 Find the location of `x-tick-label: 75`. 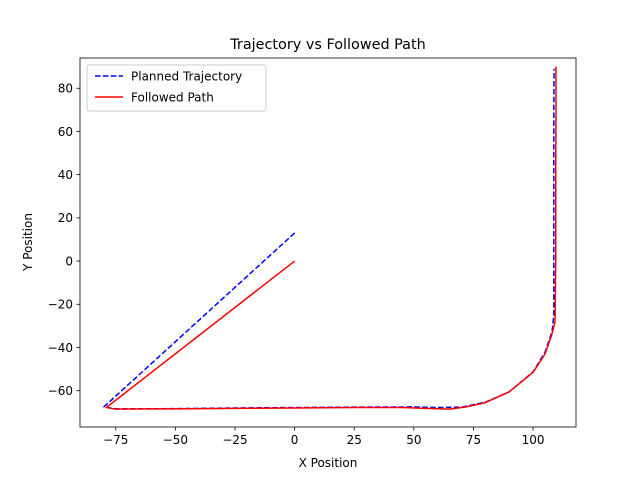

x-tick-label: 75 is located at coordinates (473, 440).